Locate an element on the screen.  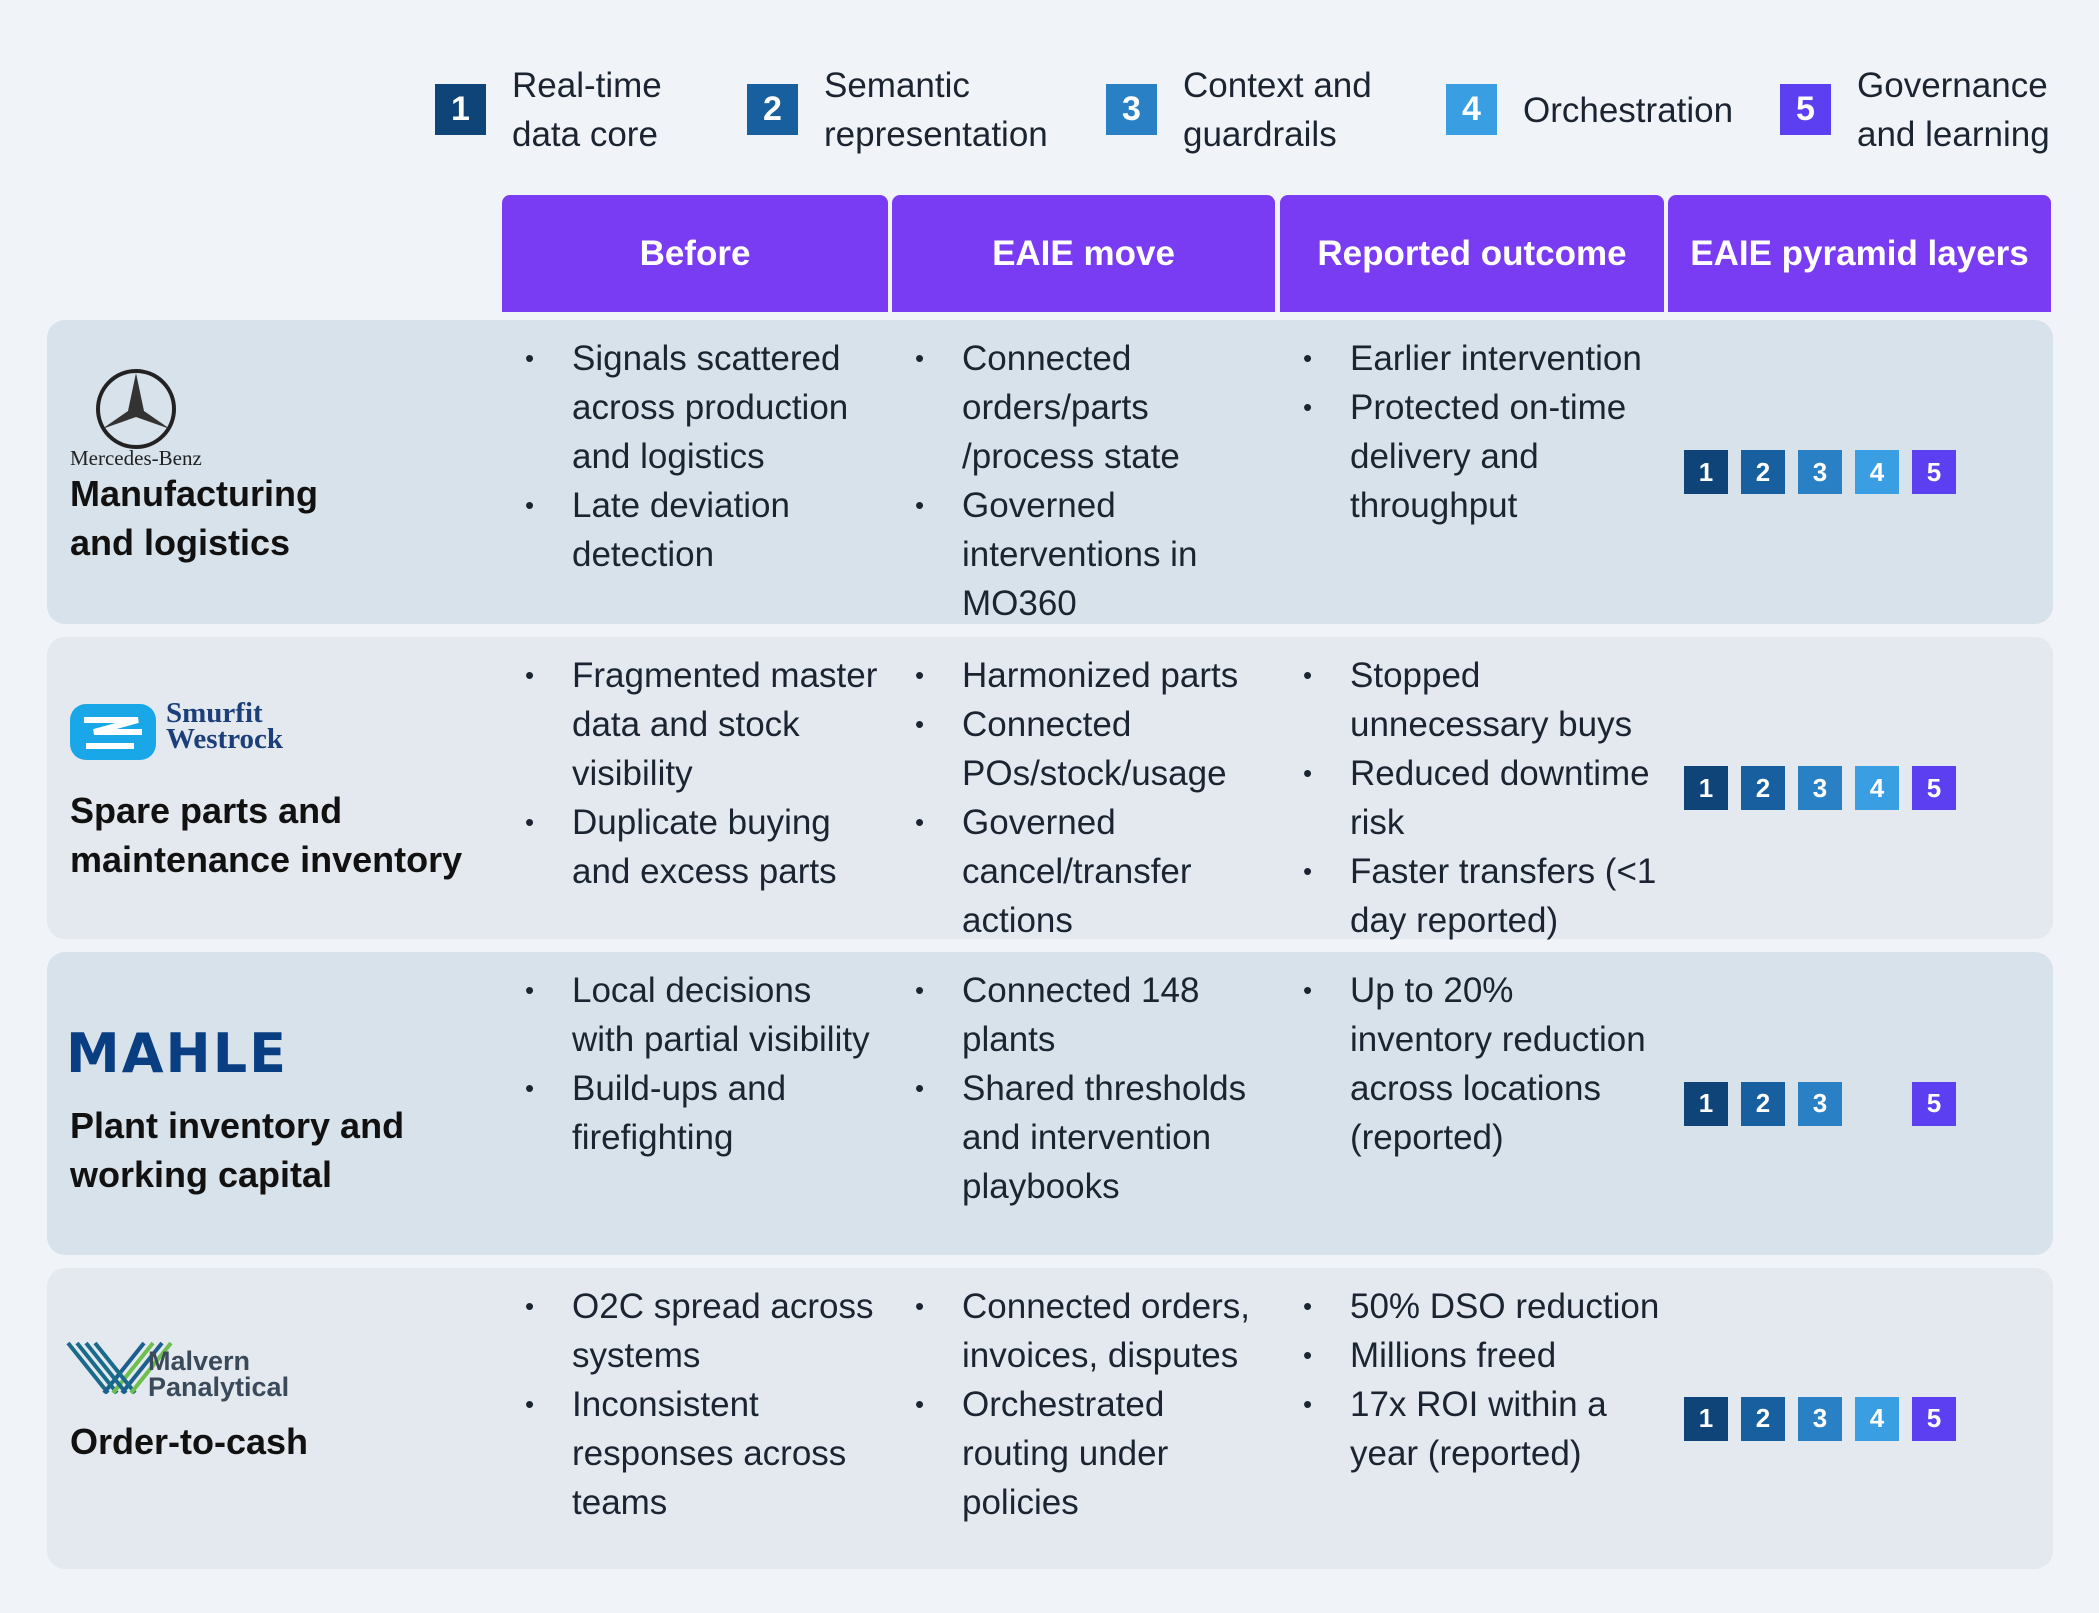
logo-text: Malvern Panalytical is located at coordinates (218, 1374).